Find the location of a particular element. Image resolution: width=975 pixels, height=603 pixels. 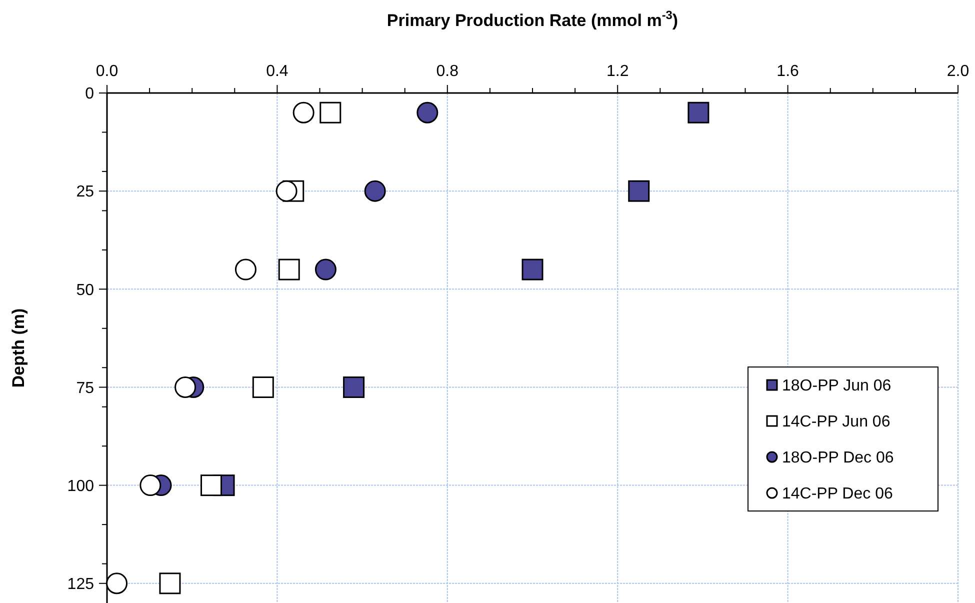

y-tick-label: 100 is located at coordinates (80, 486).